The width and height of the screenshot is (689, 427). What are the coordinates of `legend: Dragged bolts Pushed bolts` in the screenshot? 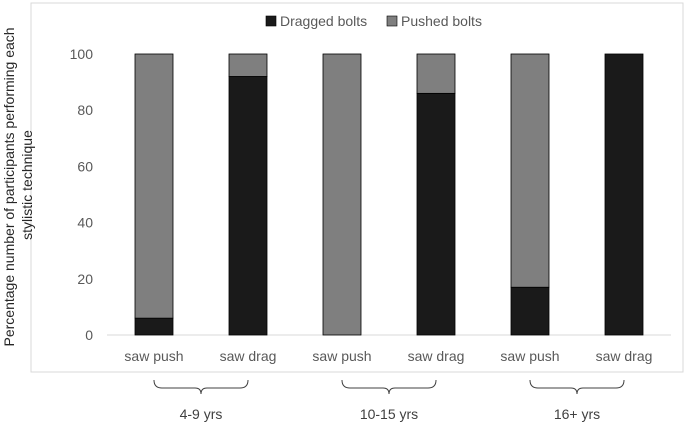 It's located at (373, 21).